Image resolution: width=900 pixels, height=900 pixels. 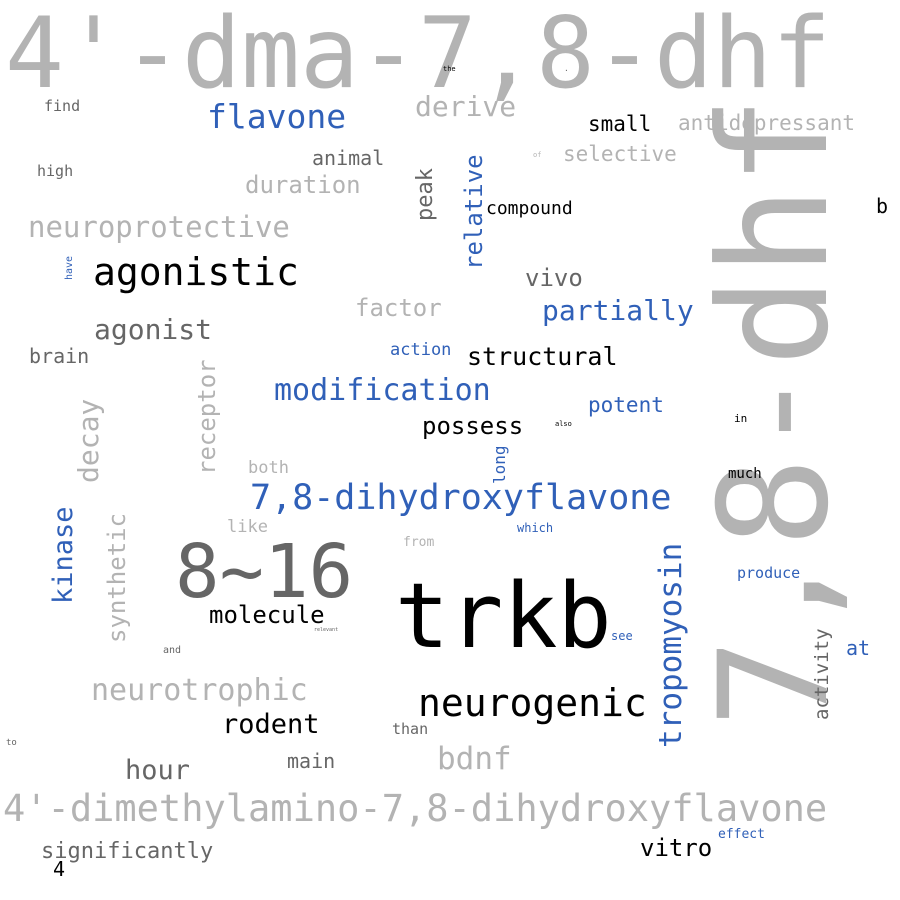 I want to click on word-activity: activity, so click(x=822, y=674).